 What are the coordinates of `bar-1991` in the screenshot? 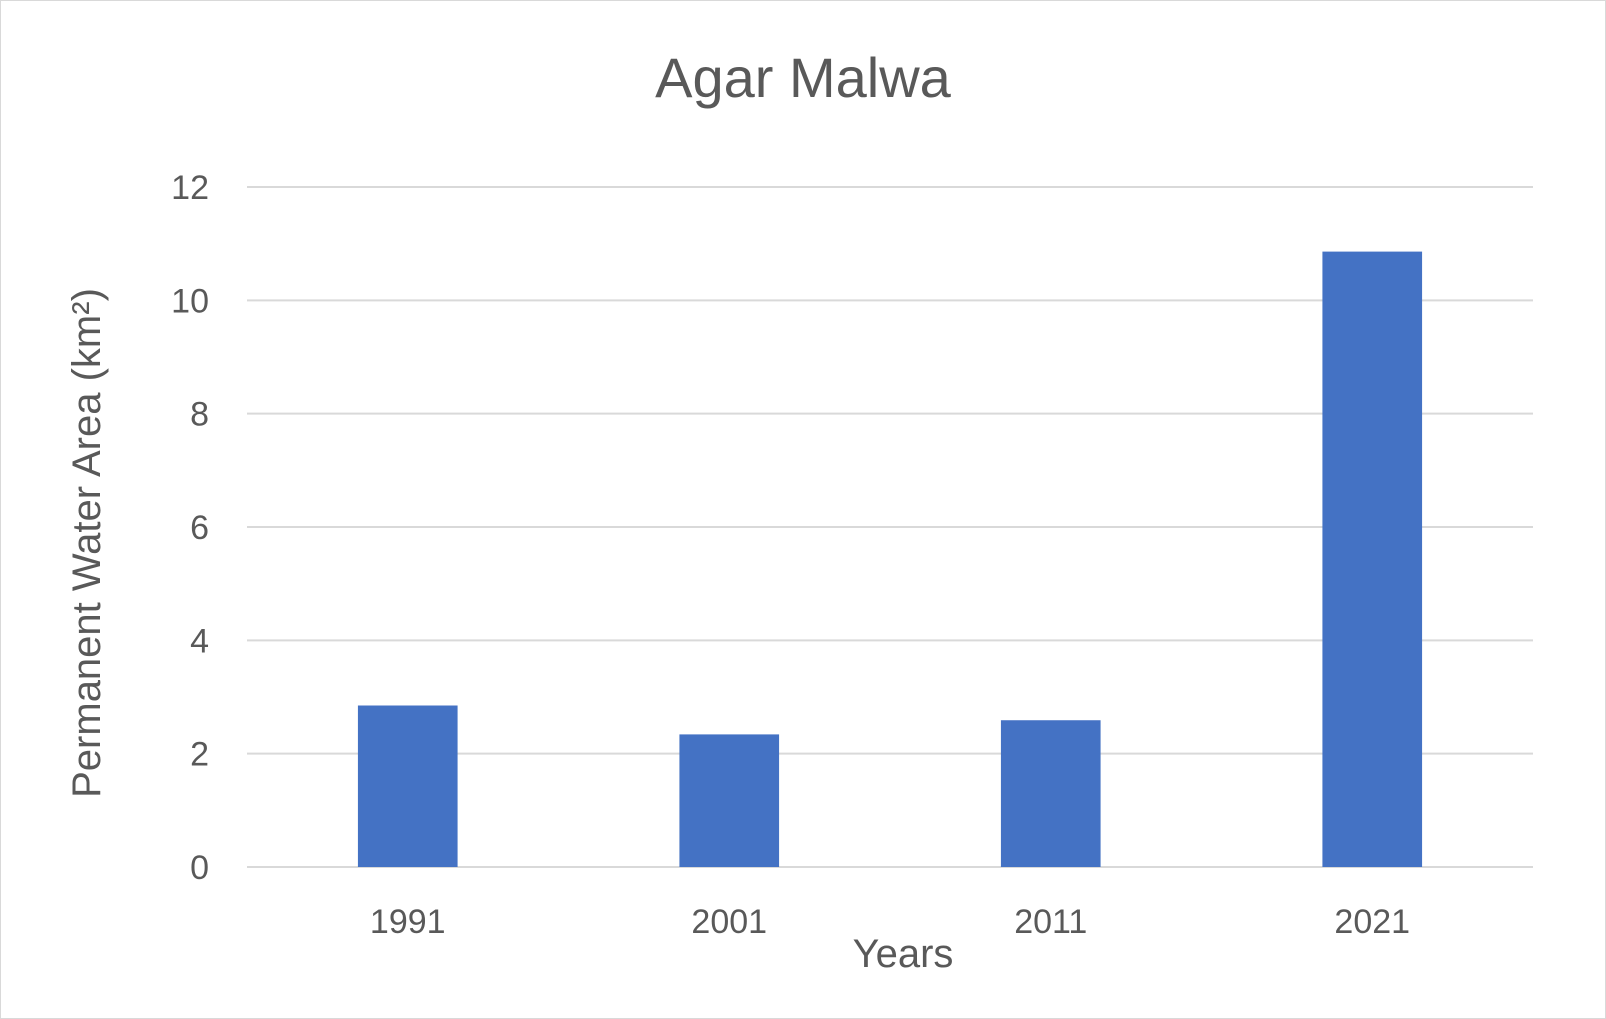 It's located at (407, 786).